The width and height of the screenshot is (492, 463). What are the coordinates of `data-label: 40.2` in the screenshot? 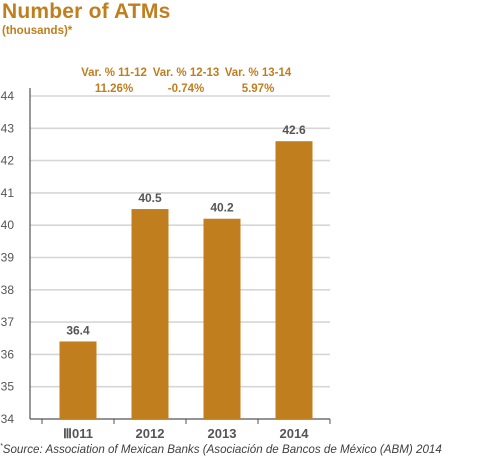 It's located at (222, 208).